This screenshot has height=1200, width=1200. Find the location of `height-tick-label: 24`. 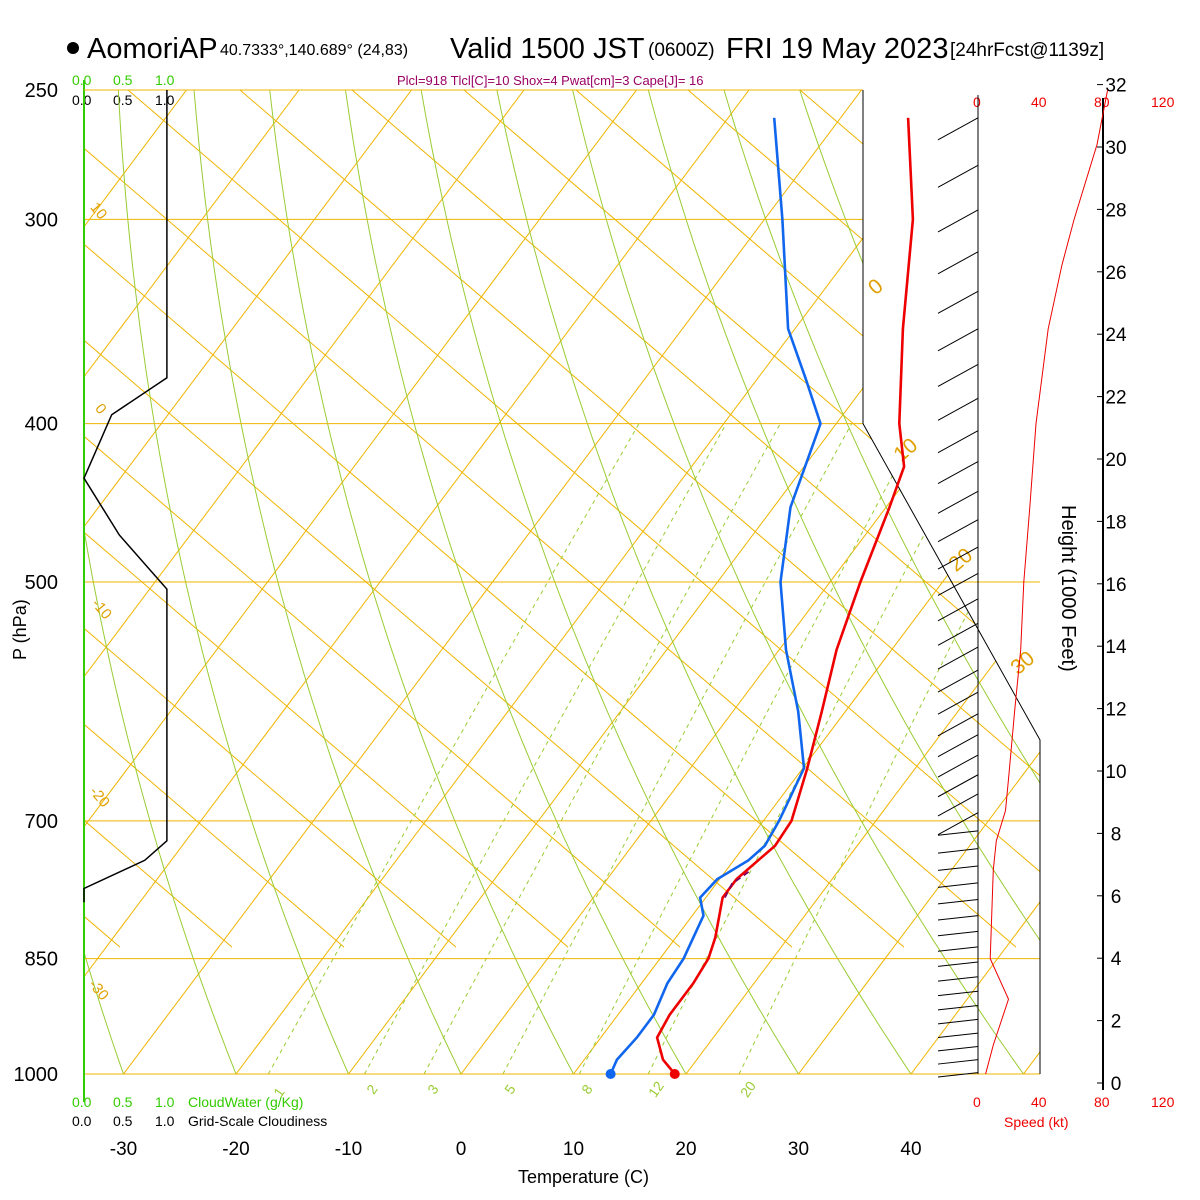

height-tick-label: 24 is located at coordinates (1116, 335).